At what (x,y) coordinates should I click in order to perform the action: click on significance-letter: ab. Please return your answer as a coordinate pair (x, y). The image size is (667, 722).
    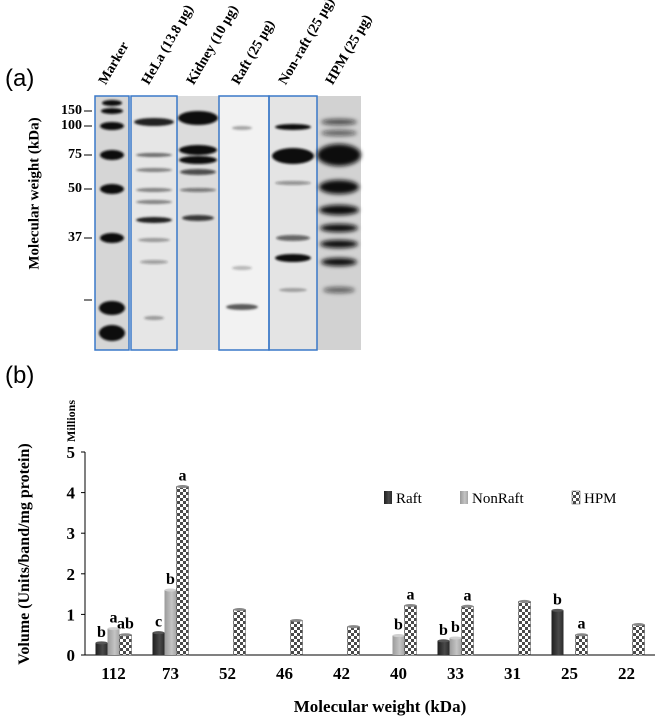
    Looking at the image, I should click on (125, 624).